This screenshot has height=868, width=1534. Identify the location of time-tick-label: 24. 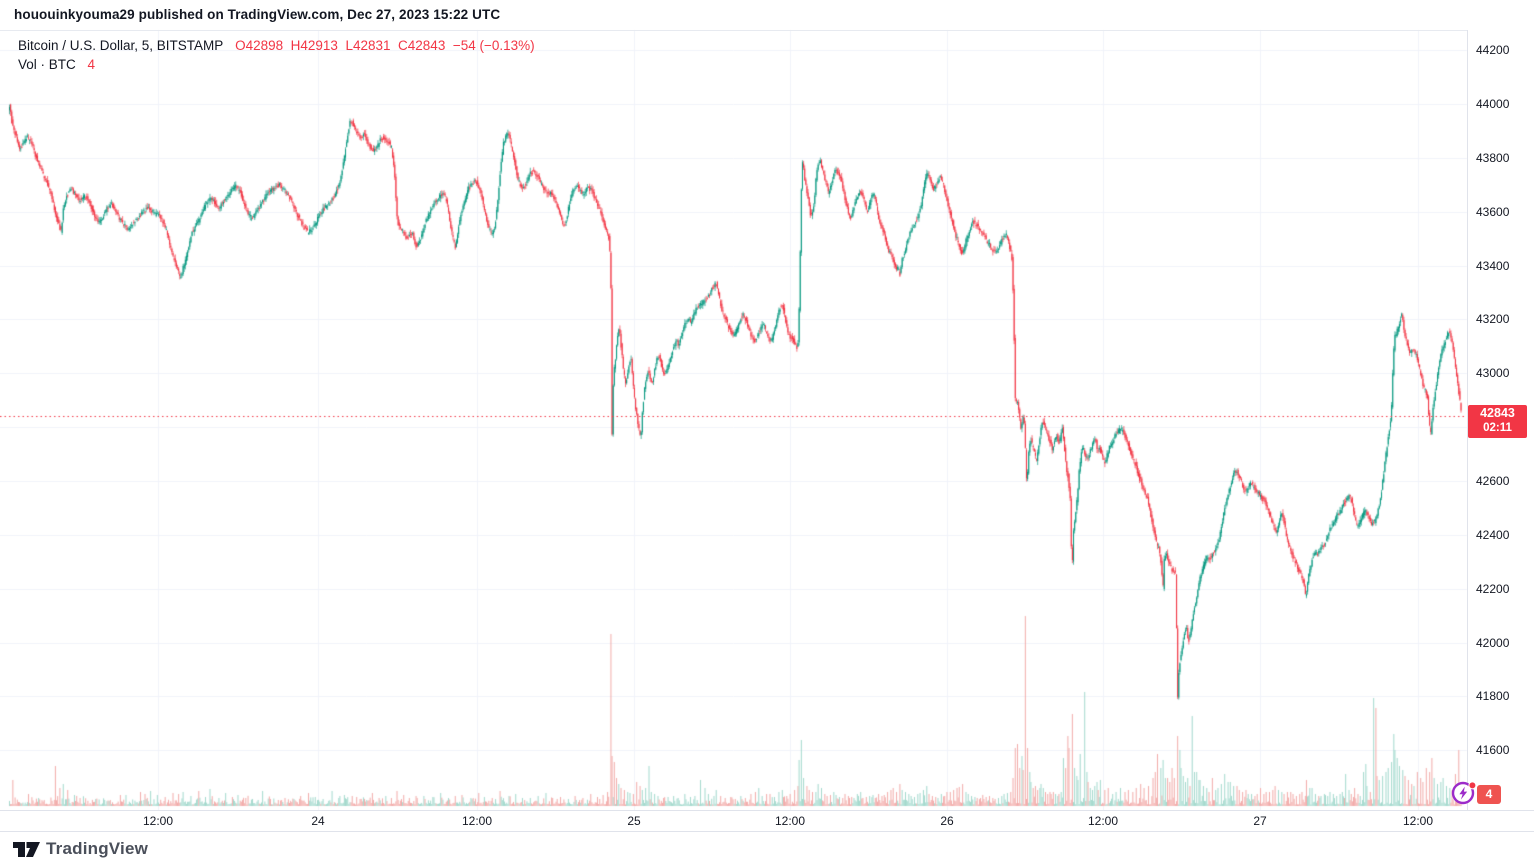
(318, 821).